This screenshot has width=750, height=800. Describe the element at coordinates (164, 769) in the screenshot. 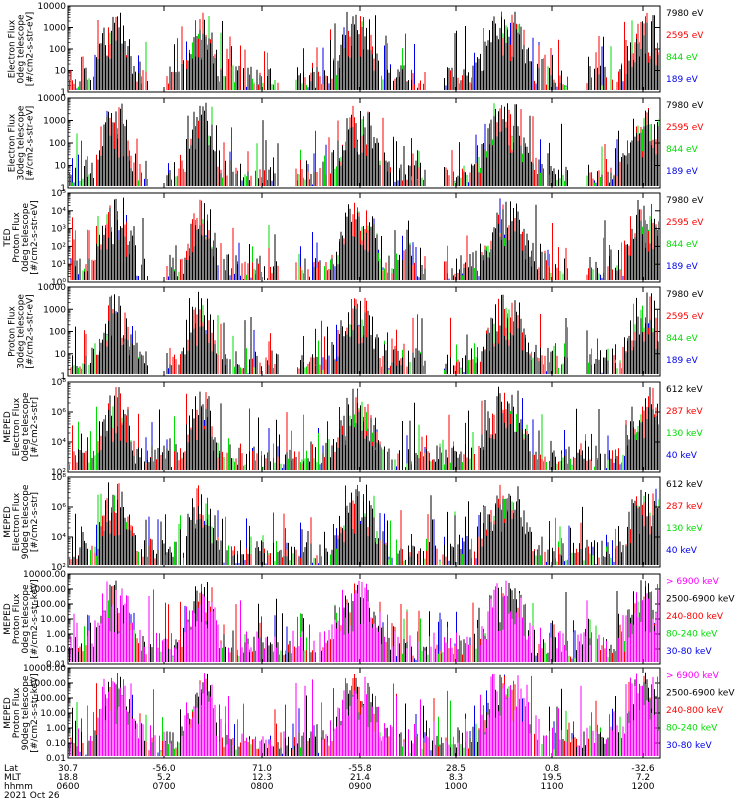

I see `x-tick-lat: -56.0` at that location.